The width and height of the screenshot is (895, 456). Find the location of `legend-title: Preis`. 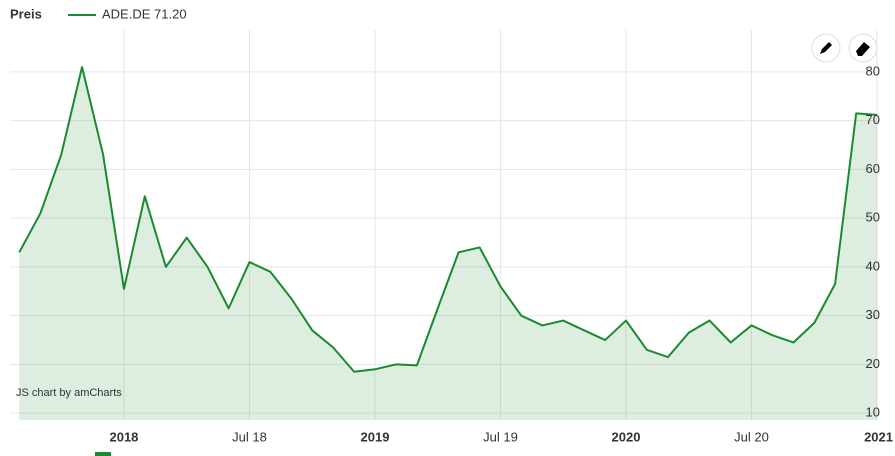

legend-title: Preis is located at coordinates (26, 13).